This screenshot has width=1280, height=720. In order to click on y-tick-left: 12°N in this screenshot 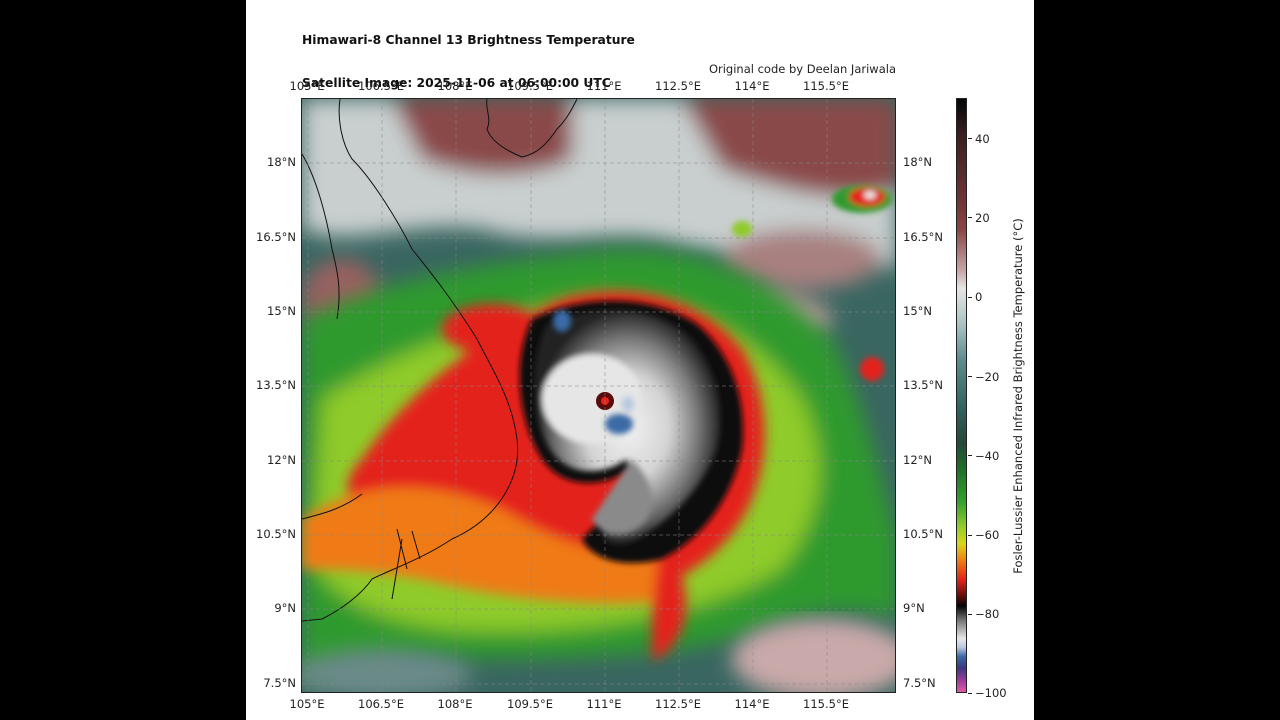, I will do `click(281, 460)`.